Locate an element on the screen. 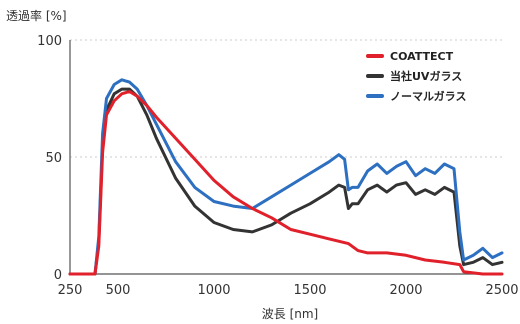 The image size is (520, 324). y-tick-label-2: 100 is located at coordinates (49, 41).